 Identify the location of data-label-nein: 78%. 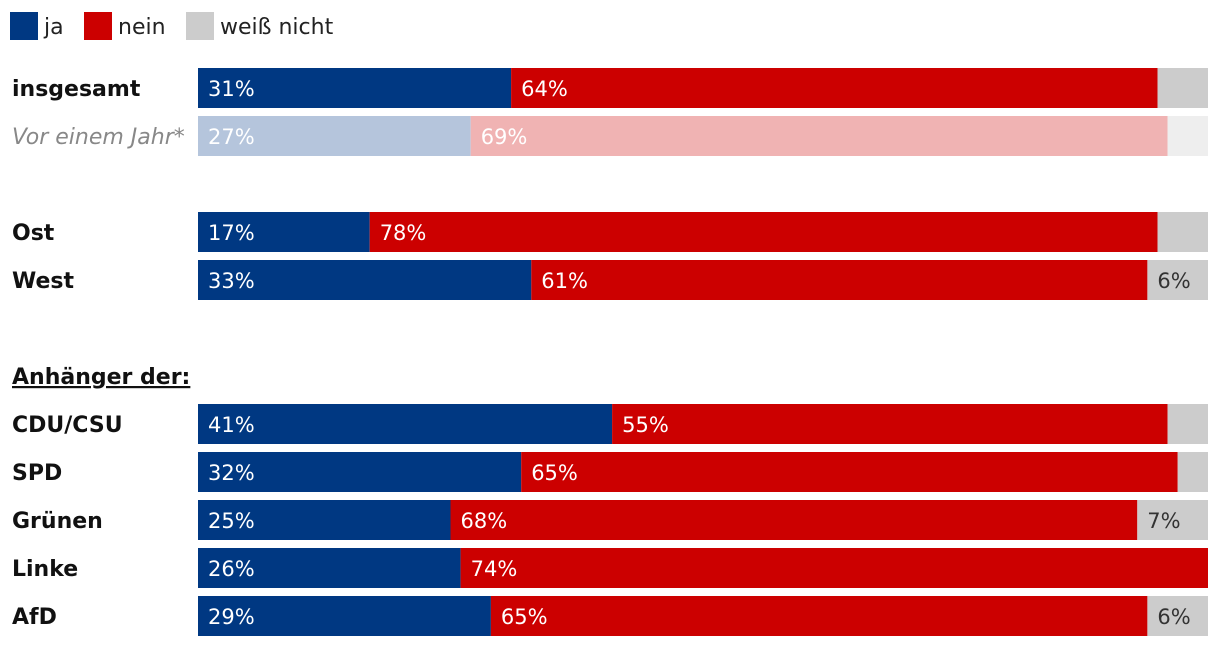
(403, 233).